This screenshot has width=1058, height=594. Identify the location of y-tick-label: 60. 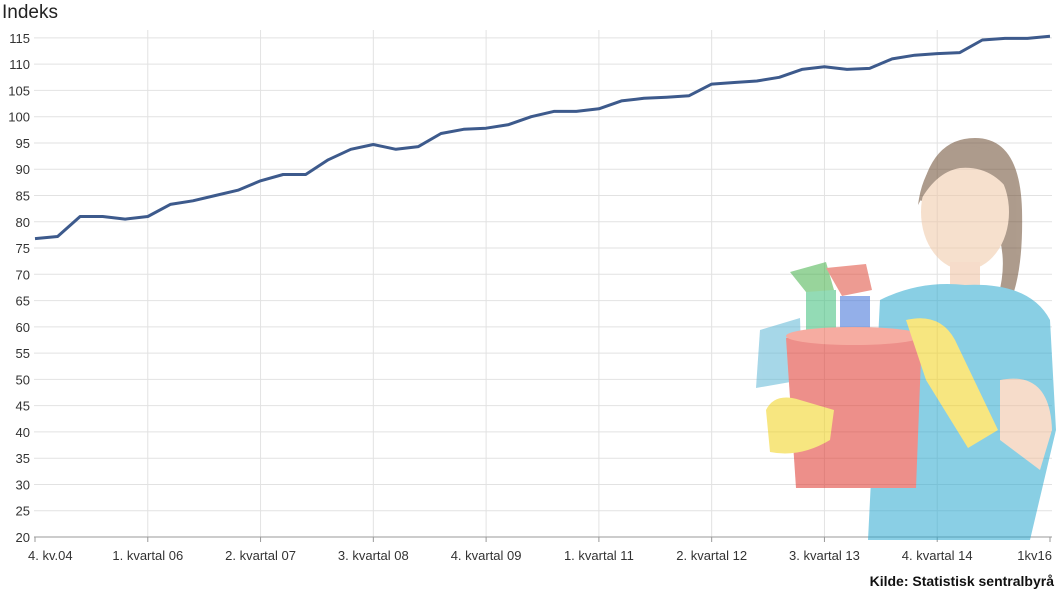
(23, 327).